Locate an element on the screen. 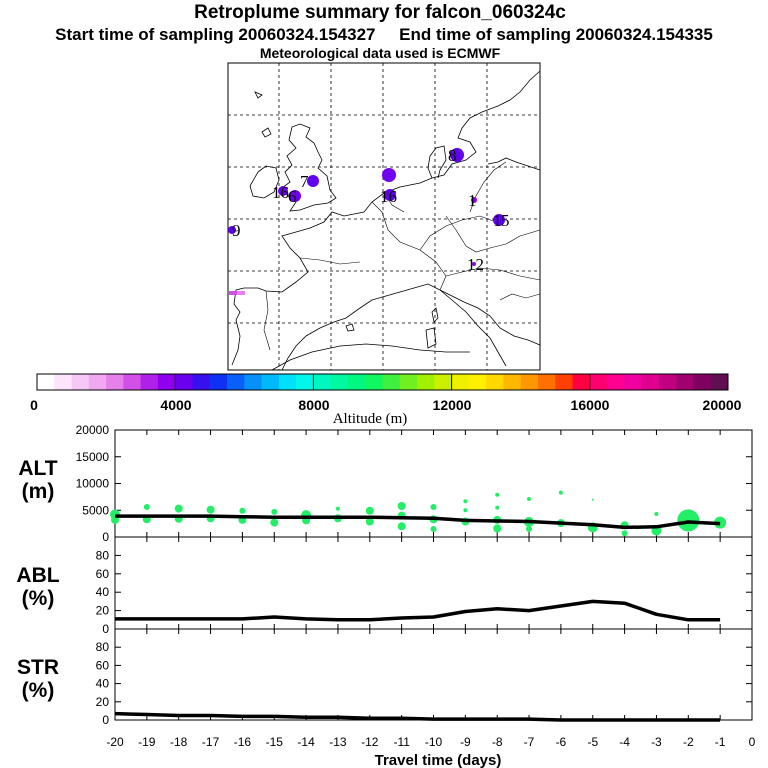  panel-frame is located at coordinates (433, 674).